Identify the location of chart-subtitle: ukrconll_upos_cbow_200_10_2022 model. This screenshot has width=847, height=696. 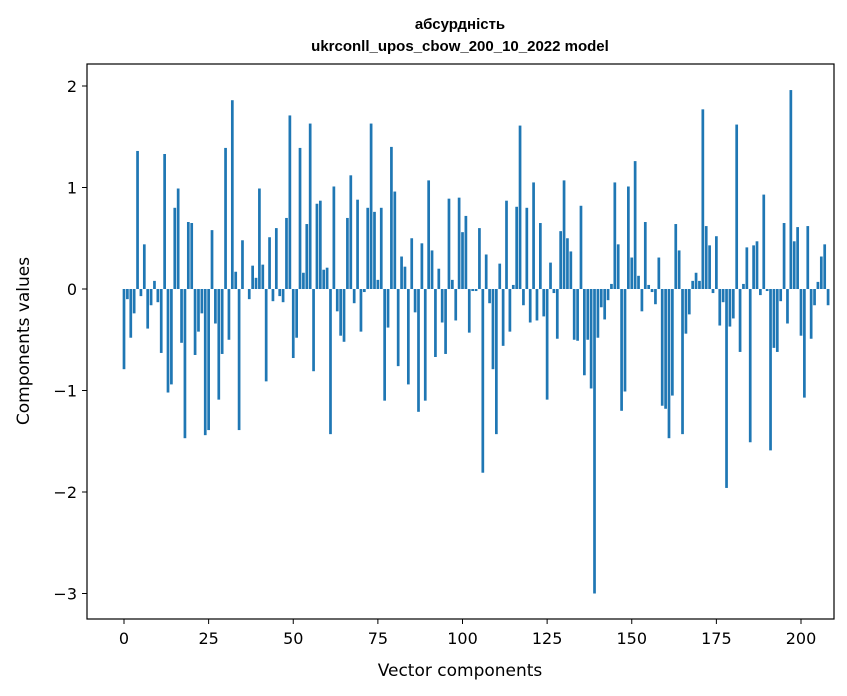
(460, 46).